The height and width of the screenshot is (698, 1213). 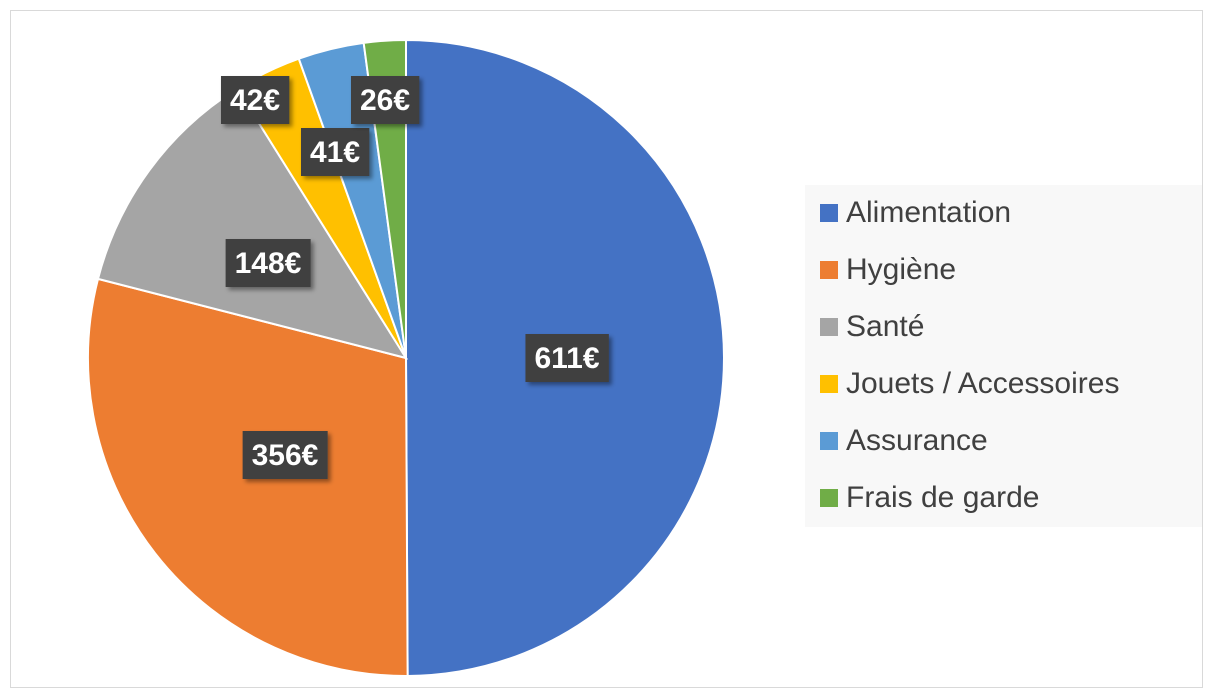 I want to click on data-label-group: 42€, so click(x=255, y=100).